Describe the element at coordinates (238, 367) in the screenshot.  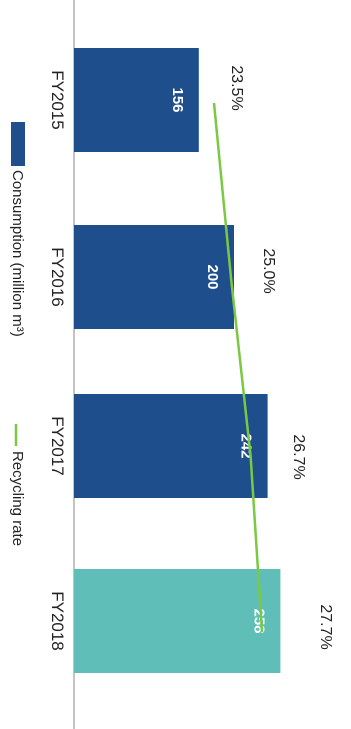
I see `recycling-rate-line` at that location.